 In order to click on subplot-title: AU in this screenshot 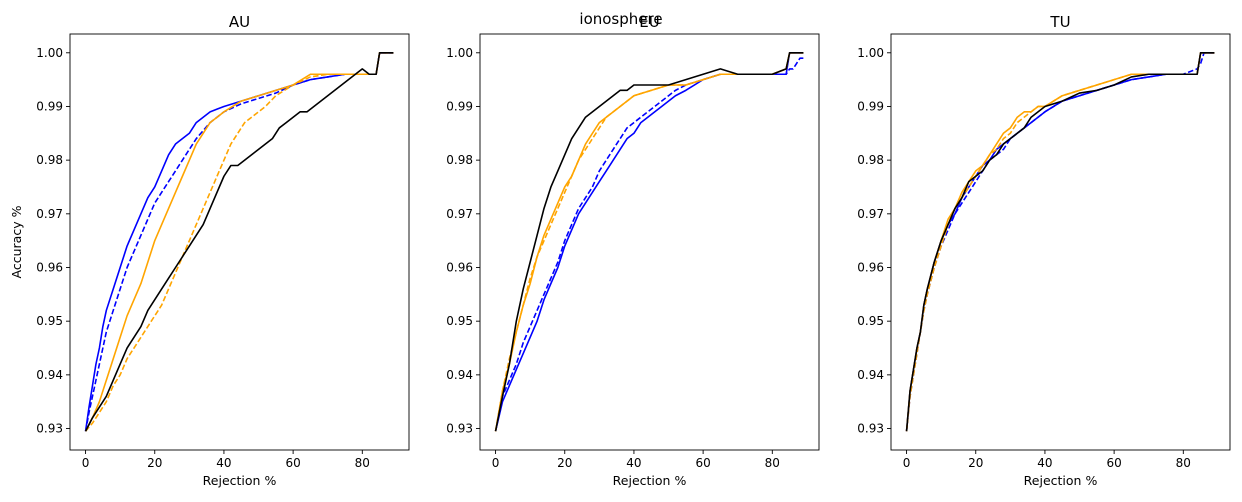, I will do `click(239, 22)`.